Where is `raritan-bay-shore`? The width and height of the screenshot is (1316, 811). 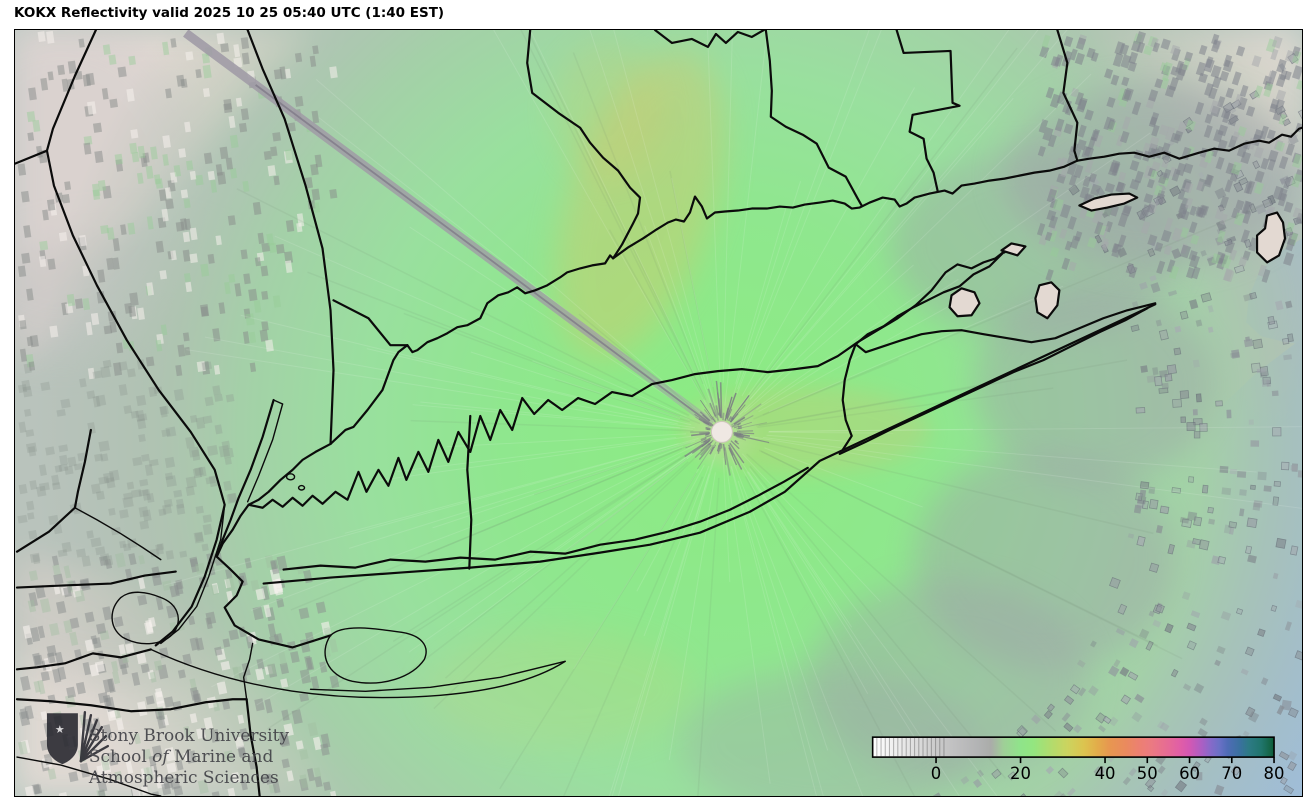 raritan-bay-shore is located at coordinates (83, 659).